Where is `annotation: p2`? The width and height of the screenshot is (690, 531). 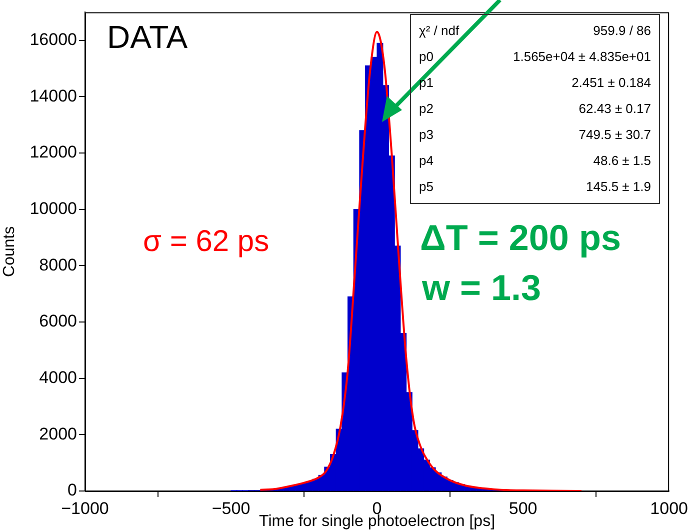
annotation: p2 is located at coordinates (426, 108).